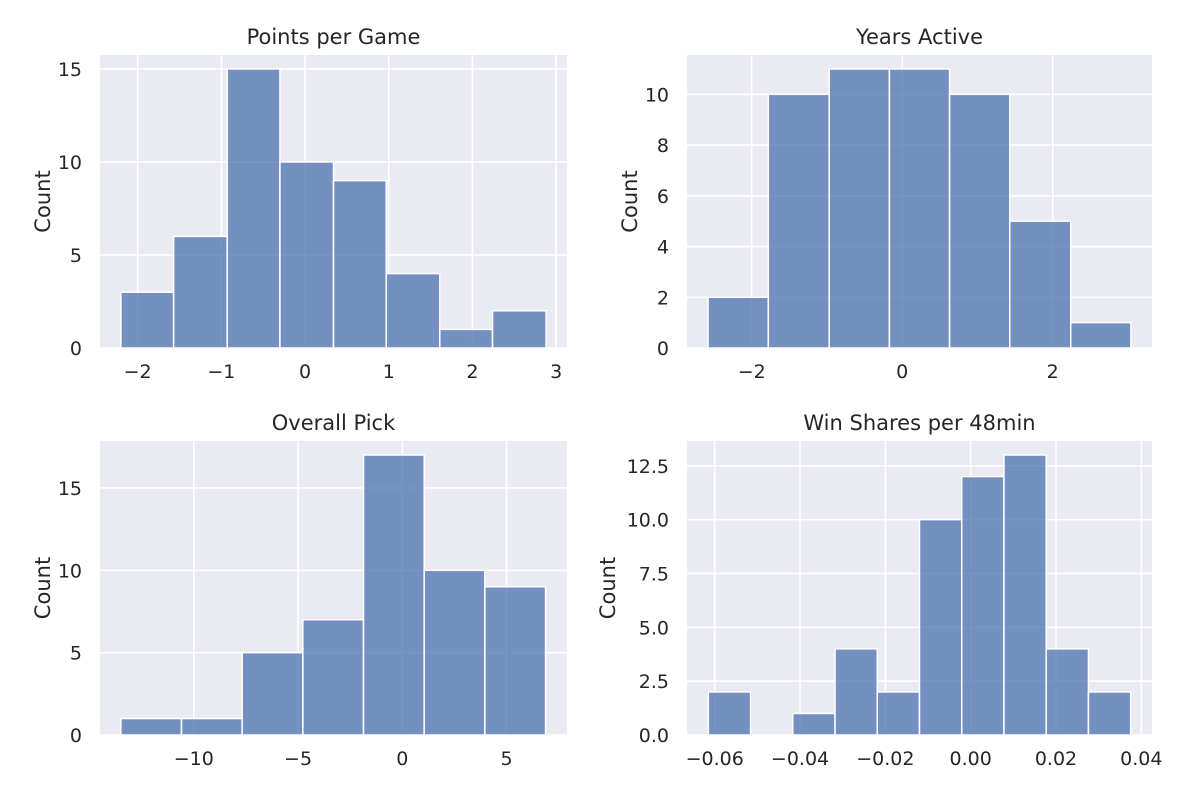  I want to click on x-tick-label: −5, so click(298, 759).